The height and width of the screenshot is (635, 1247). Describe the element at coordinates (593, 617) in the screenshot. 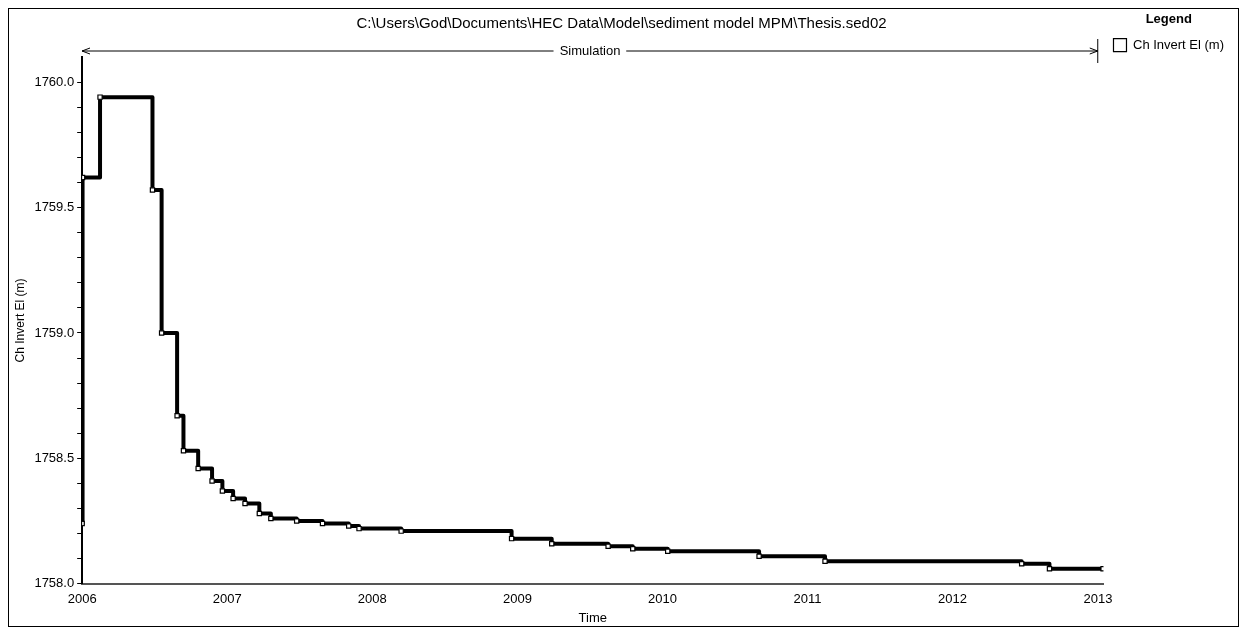

I see `x-axis-title: Time` at that location.